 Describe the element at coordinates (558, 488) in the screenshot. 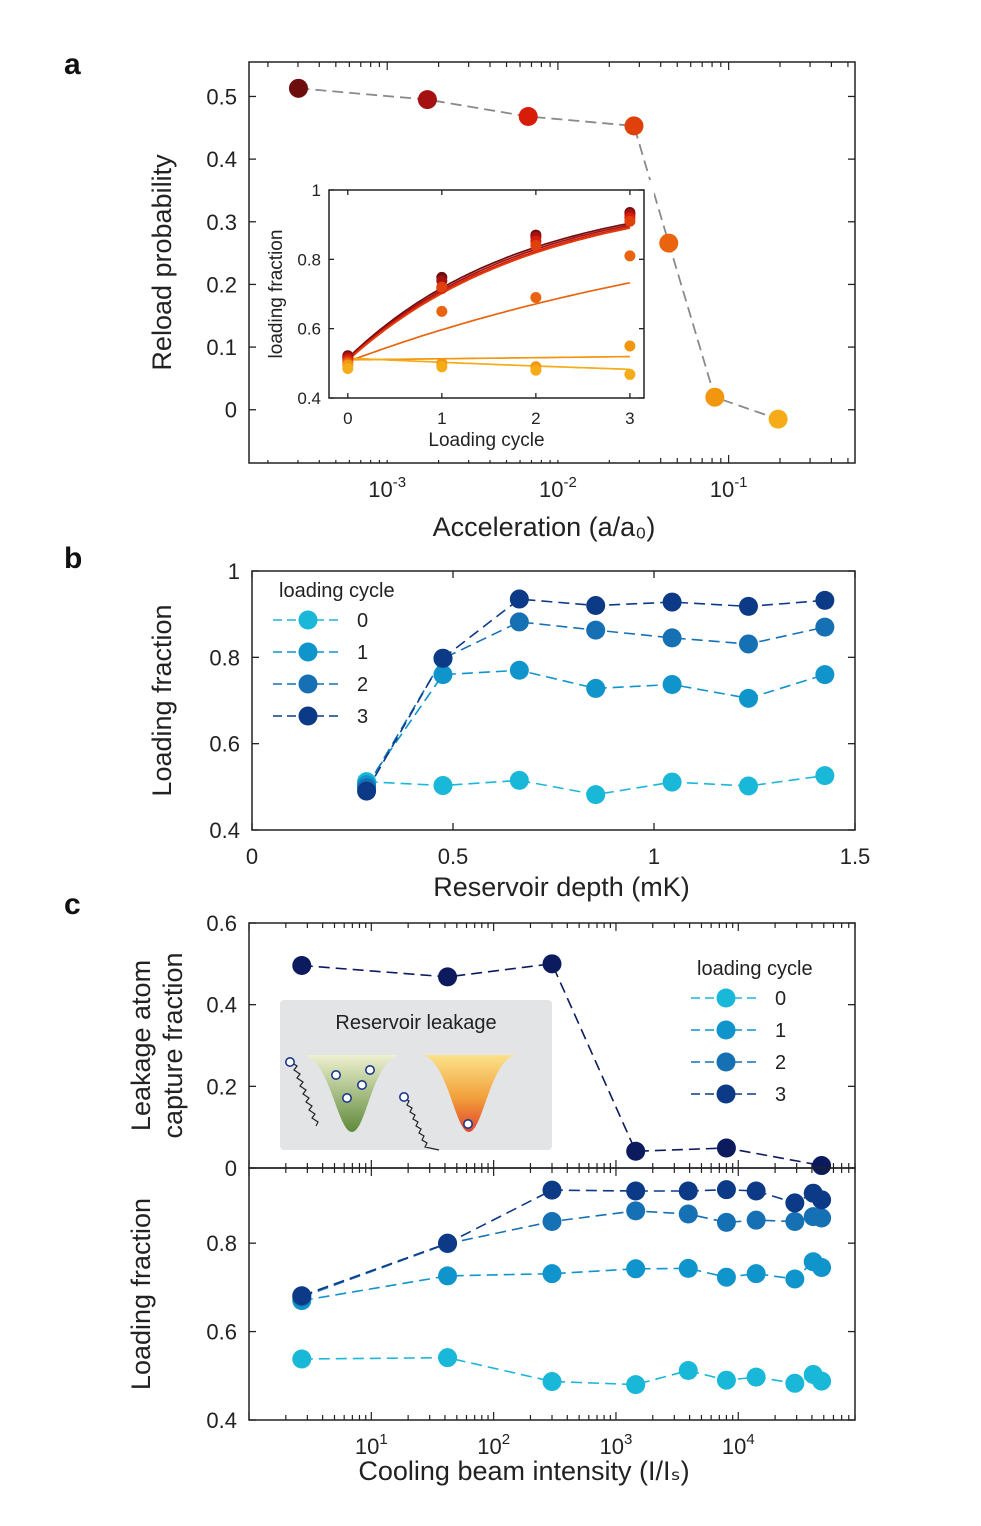

I see `a-xtick-label: 10-2` at that location.